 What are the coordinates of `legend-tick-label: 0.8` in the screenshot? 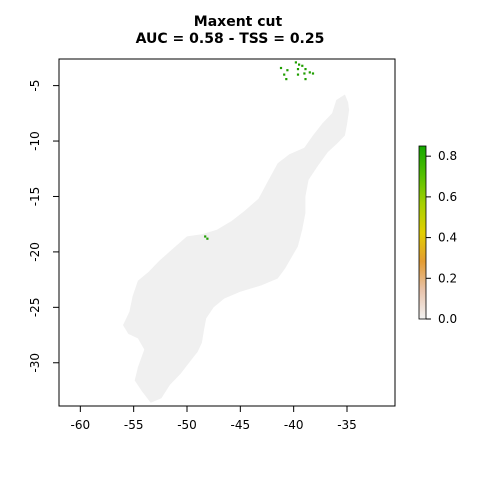 It's located at (447, 156).